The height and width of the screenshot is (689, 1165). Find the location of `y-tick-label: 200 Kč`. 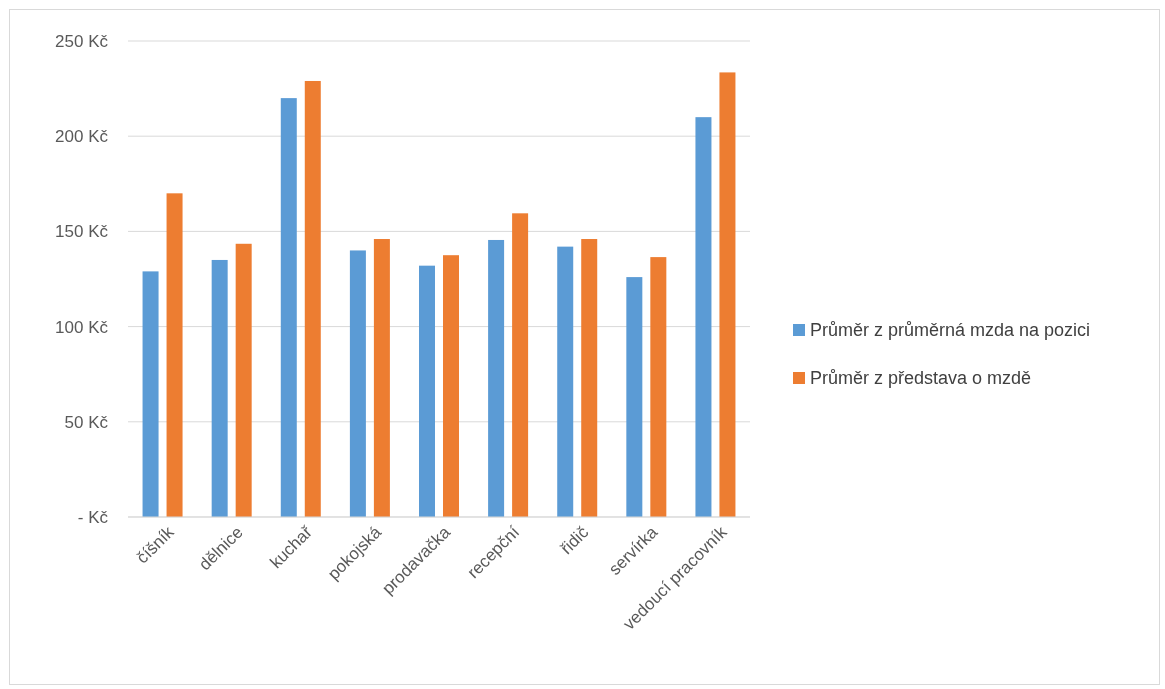

y-tick-label: 200 Kč is located at coordinates (82, 137).